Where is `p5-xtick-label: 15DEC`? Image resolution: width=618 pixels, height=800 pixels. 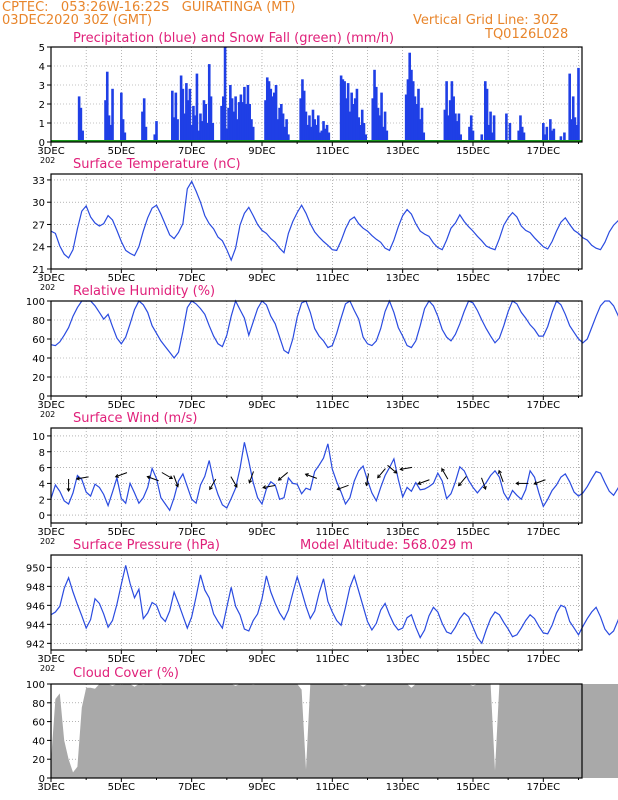 p5-xtick-label: 15DEC is located at coordinates (473, 787).